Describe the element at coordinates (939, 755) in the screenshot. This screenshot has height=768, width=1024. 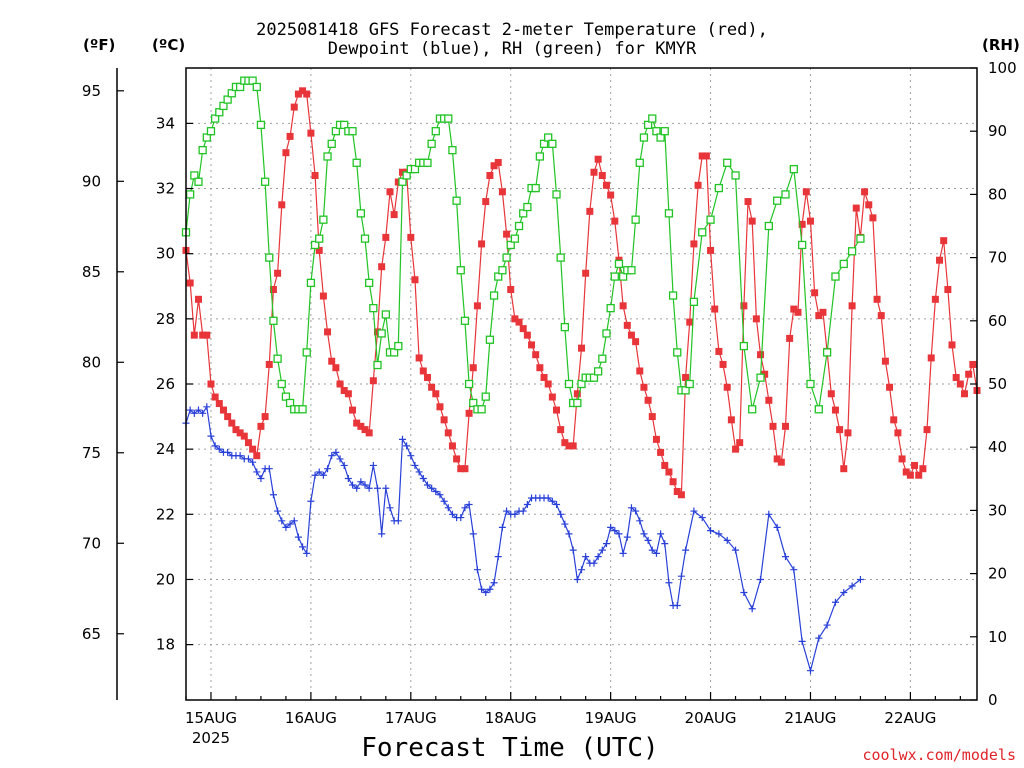
I see `site-credit: coolwx.com/models` at that location.